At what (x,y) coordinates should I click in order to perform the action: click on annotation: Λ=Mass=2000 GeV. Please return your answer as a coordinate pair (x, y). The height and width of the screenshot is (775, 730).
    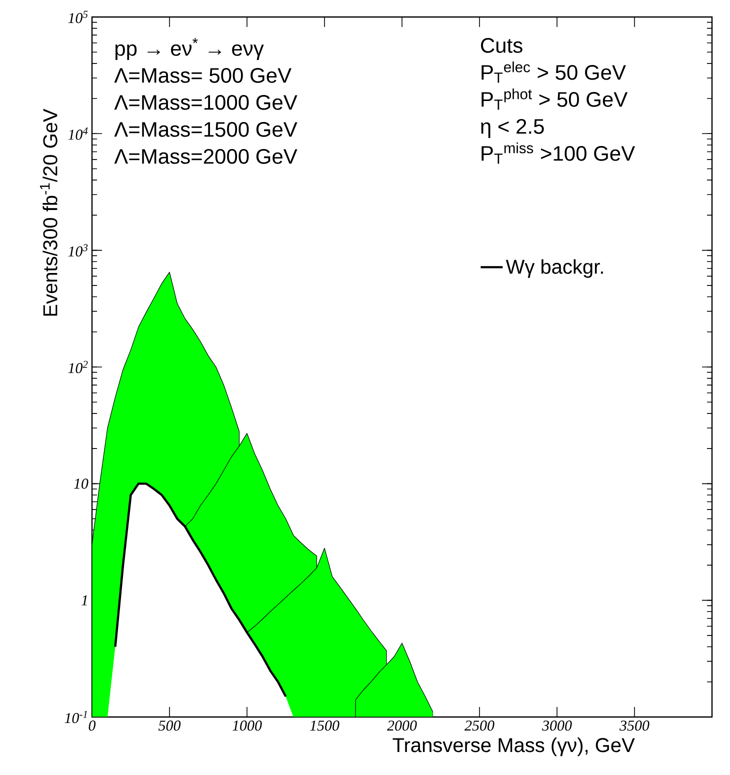
    Looking at the image, I should click on (206, 156).